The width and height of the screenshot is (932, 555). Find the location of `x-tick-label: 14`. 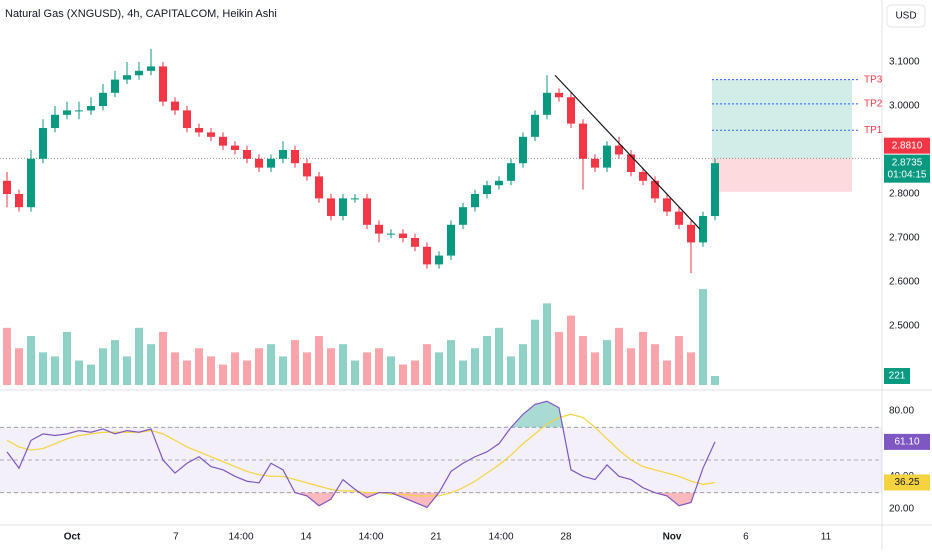

x-tick-label: 14 is located at coordinates (306, 537).